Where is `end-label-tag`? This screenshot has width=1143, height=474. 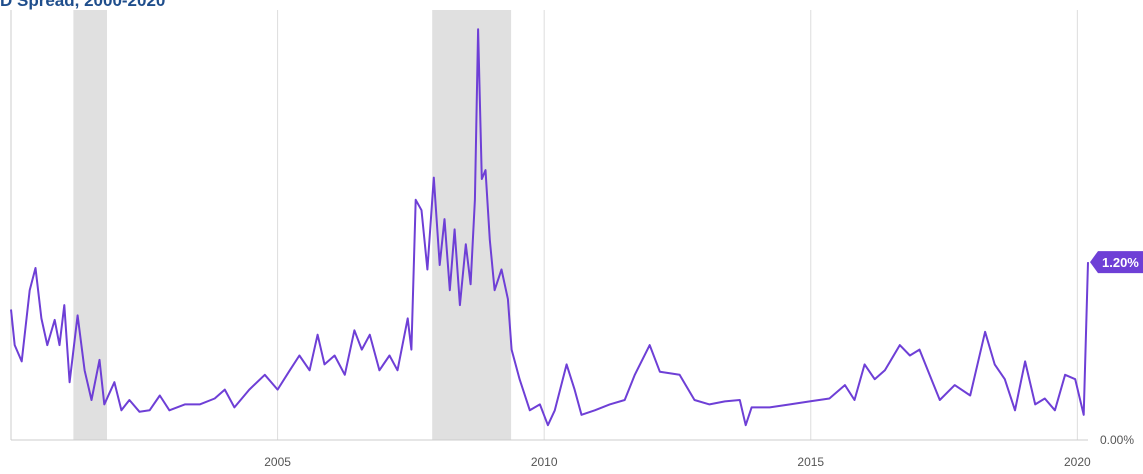
end-label-tag is located at coordinates (1116, 262).